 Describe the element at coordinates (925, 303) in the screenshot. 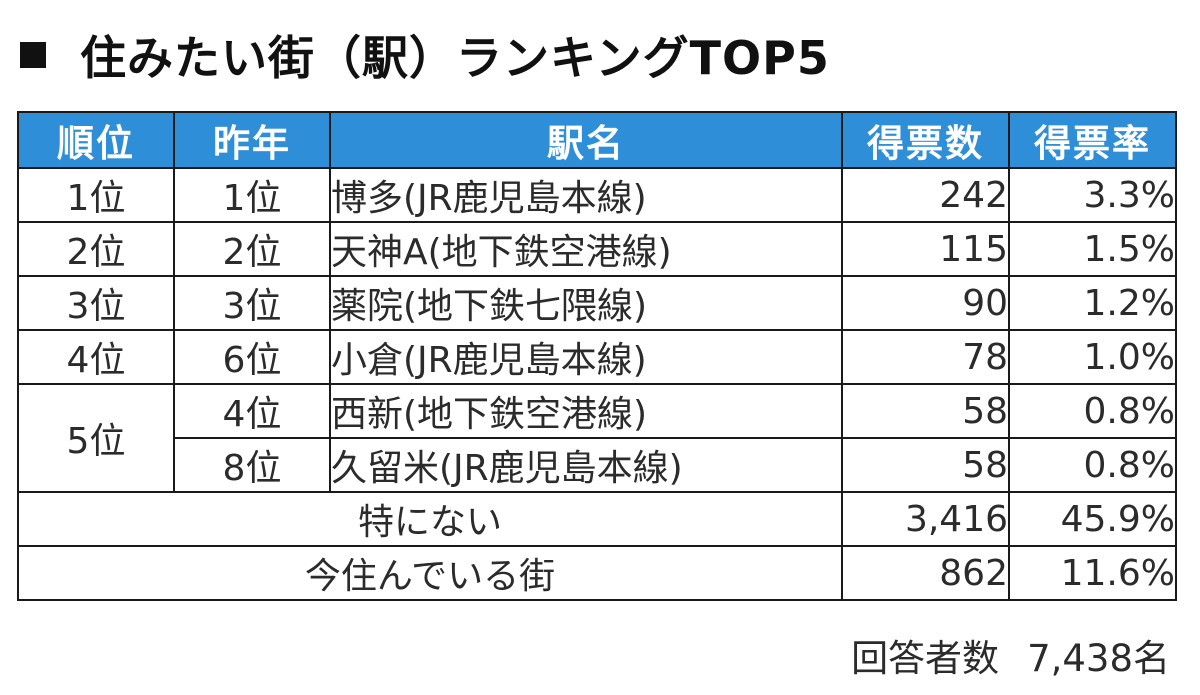

I see `votes-cell: 90` at that location.